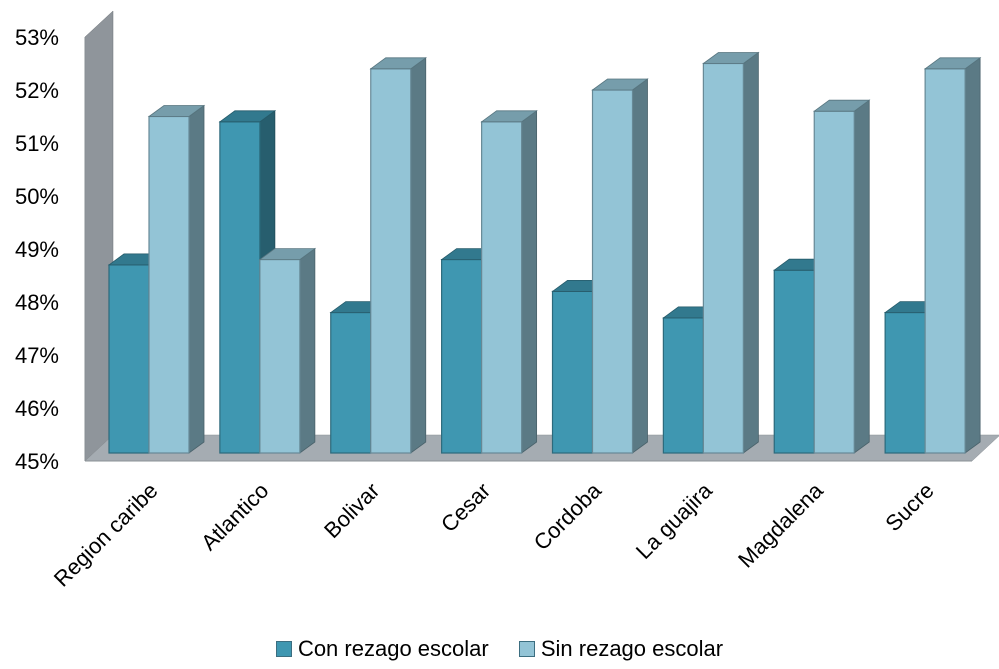 The image size is (999, 669). What do you see at coordinates (37, 355) in the screenshot?
I see `y-tick-label: 47%` at bounding box center [37, 355].